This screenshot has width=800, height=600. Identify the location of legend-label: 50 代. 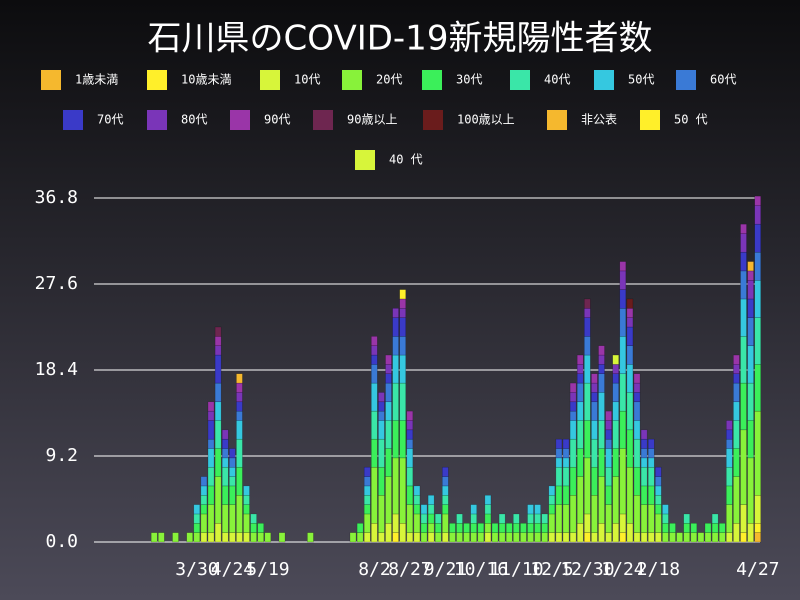
(691, 120).